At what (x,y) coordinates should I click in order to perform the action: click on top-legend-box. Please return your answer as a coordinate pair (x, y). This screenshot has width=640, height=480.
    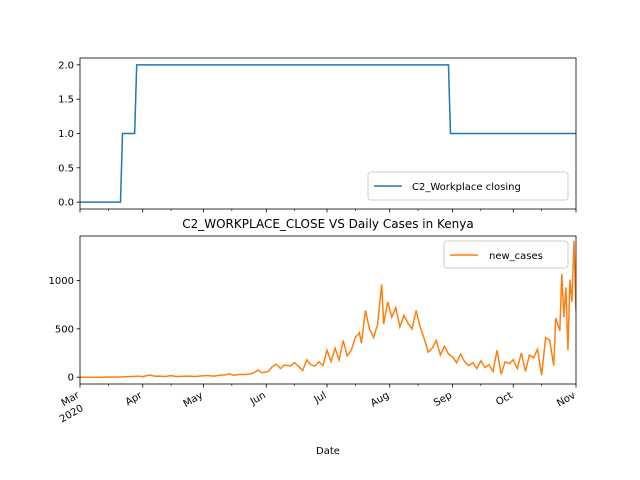
    Looking at the image, I should click on (468, 186).